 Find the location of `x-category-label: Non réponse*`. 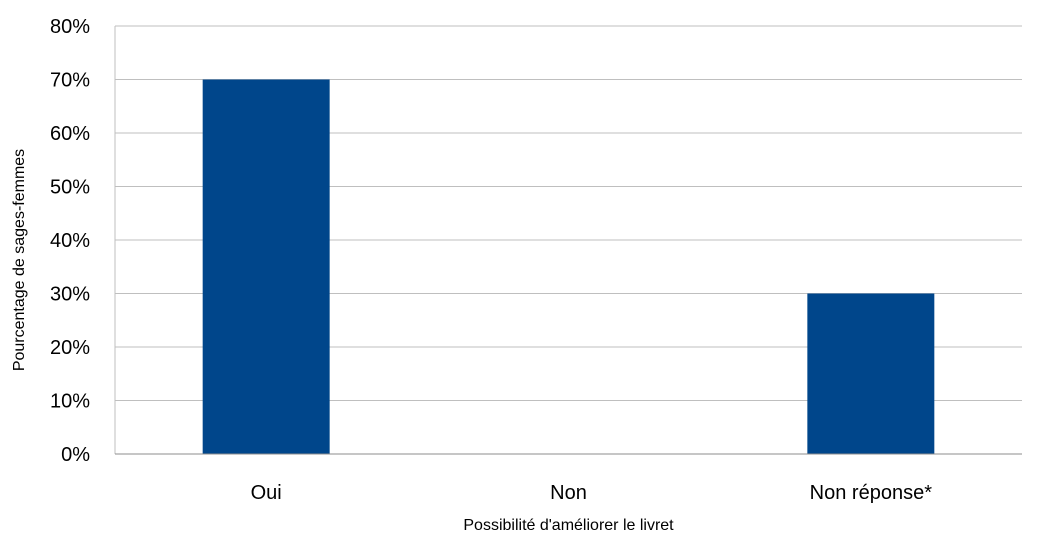

x-category-label: Non réponse* is located at coordinates (871, 493).